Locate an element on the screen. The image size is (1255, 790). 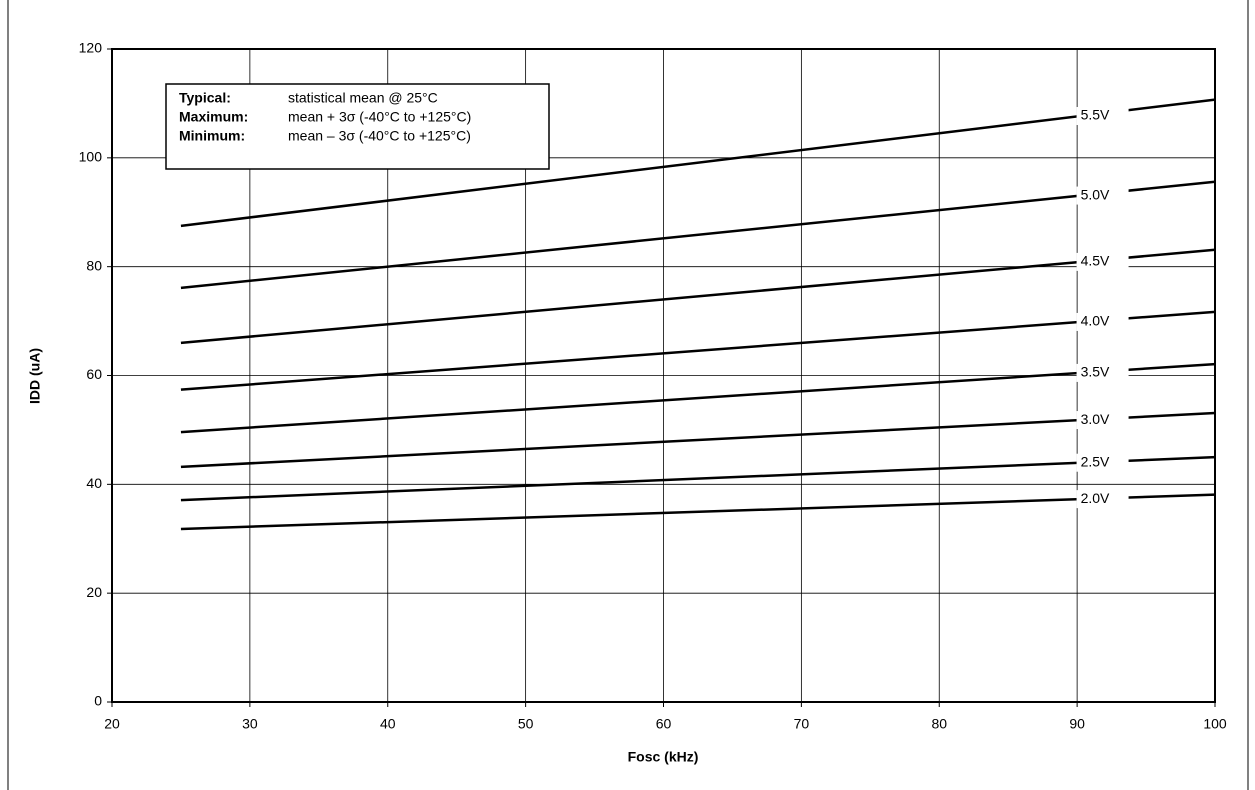
notes-box is located at coordinates (357, 126).